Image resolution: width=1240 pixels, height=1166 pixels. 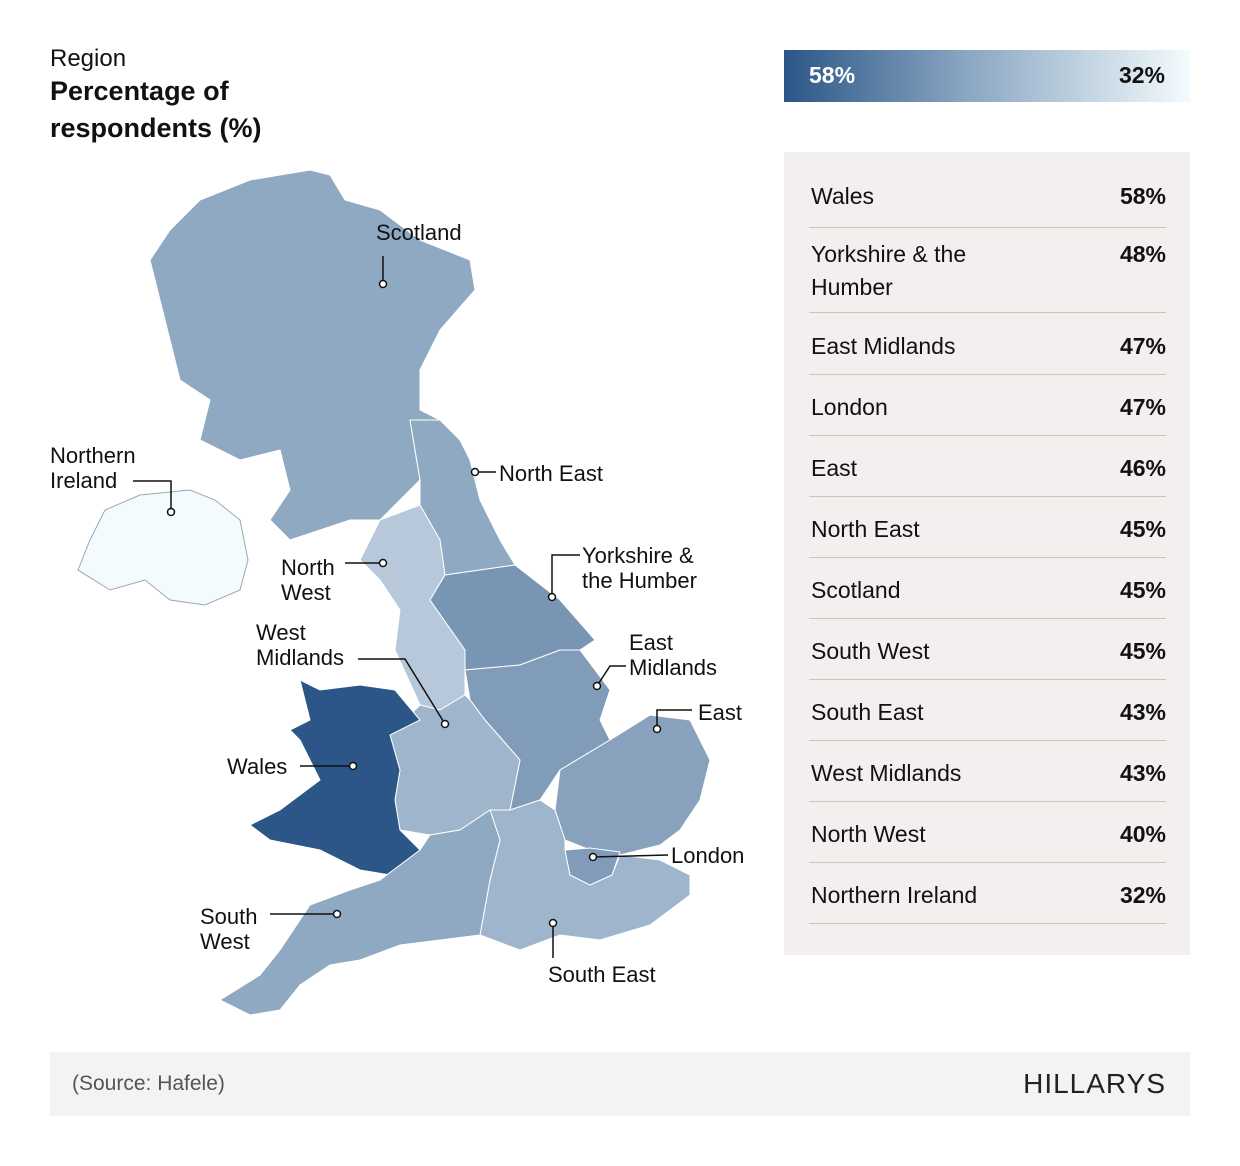 What do you see at coordinates (602, 974) in the screenshot?
I see `map-label-south-east: South East` at bounding box center [602, 974].